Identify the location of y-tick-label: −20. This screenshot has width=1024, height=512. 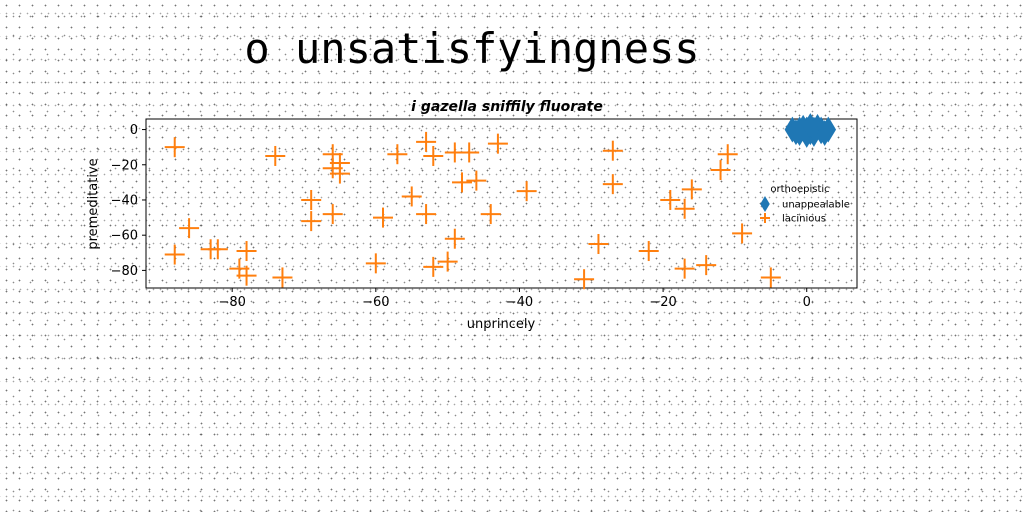
(124, 165).